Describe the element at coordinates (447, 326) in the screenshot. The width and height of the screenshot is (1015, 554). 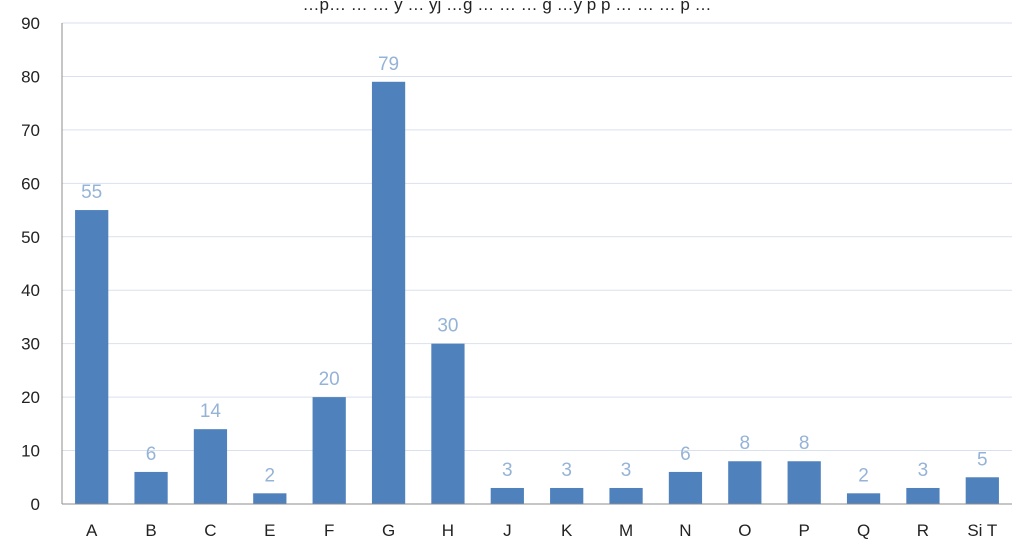
I see `data-label: 30` at that location.